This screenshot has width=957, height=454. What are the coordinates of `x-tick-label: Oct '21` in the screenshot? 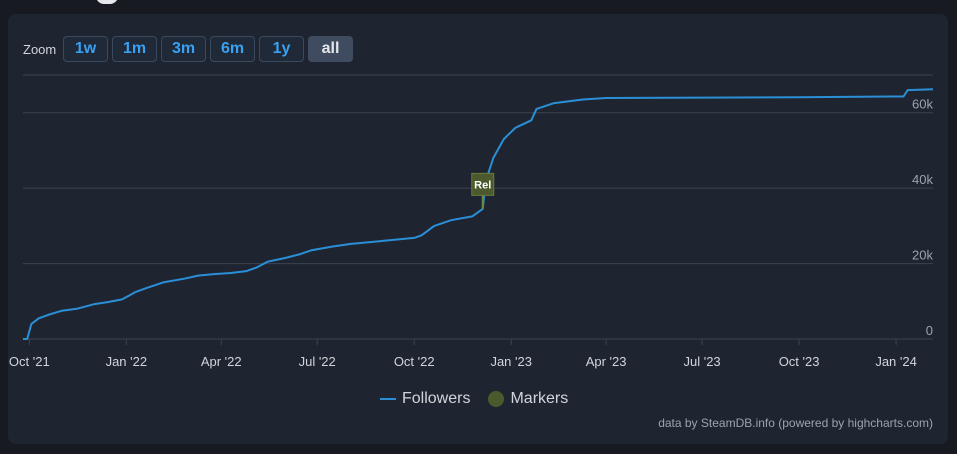 It's located at (29, 361).